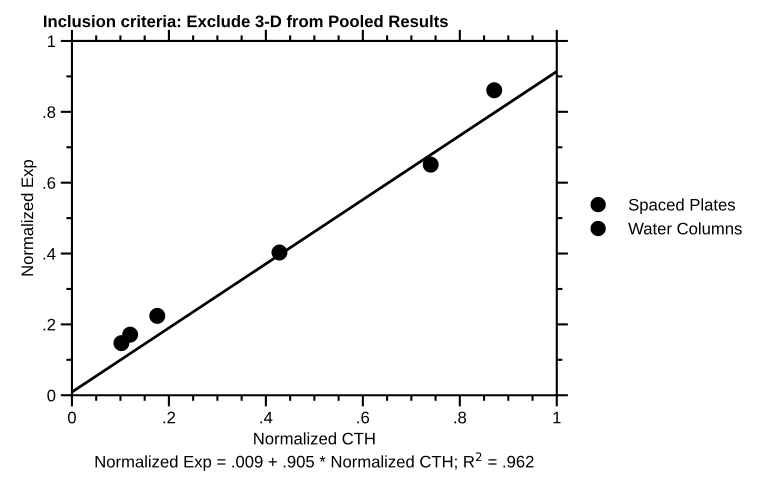 The height and width of the screenshot is (482, 782). I want to click on x-tick-label: .4, so click(266, 418).